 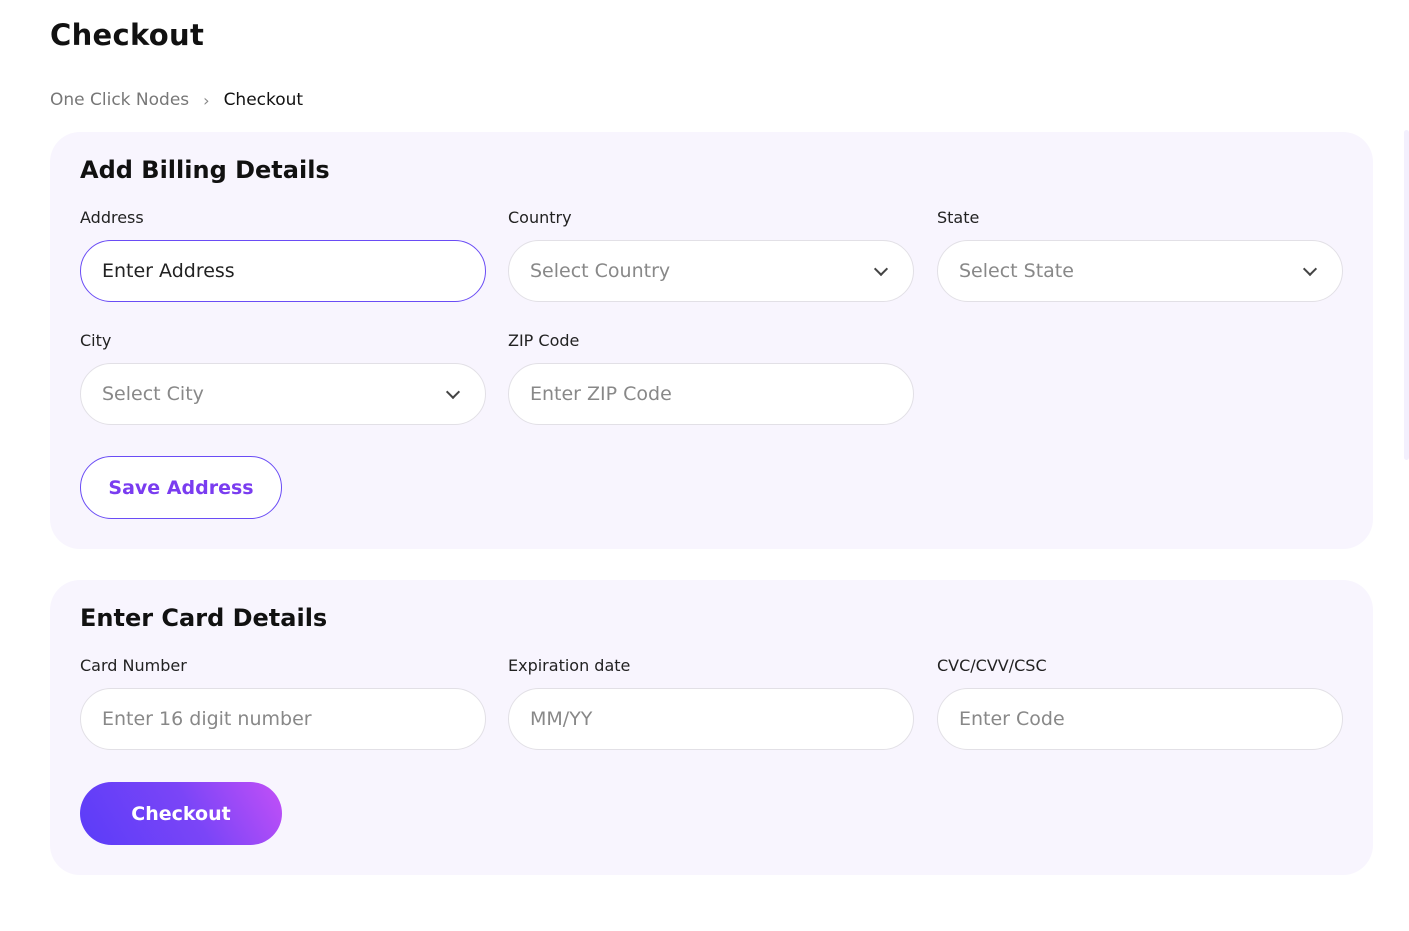 What do you see at coordinates (127, 35) in the screenshot?
I see `page-title: Checkout` at bounding box center [127, 35].